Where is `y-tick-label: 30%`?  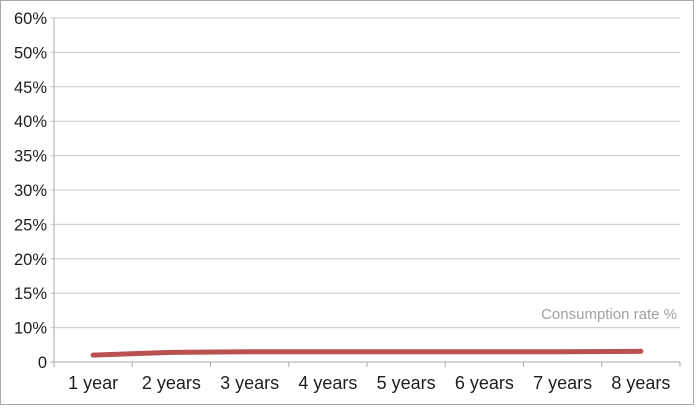 y-tick-label: 30% is located at coordinates (30, 191).